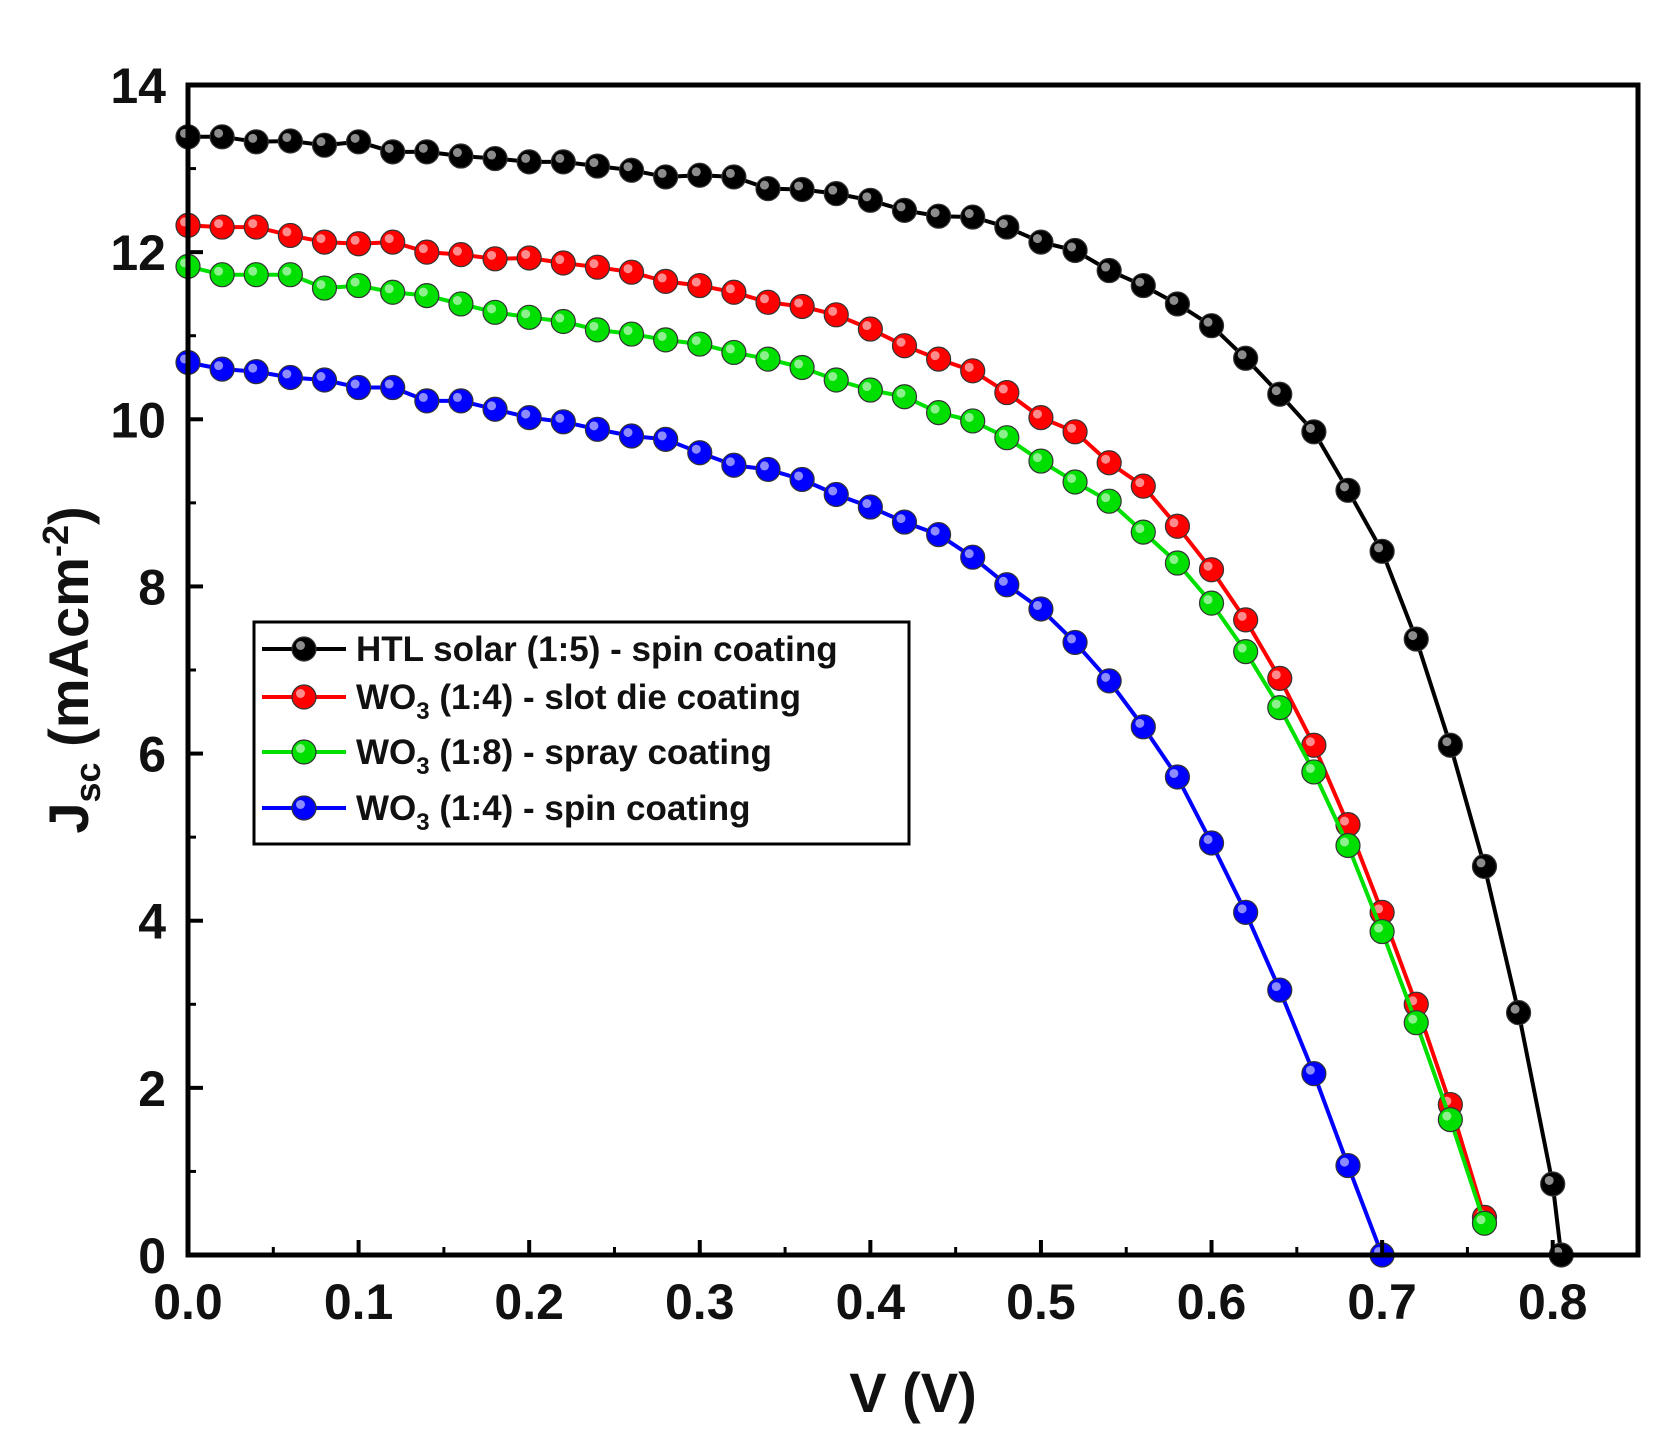 Image resolution: width=1680 pixels, height=1449 pixels. Describe the element at coordinates (87, 782) in the screenshot. I see `y-title-subscript: sc` at that location.